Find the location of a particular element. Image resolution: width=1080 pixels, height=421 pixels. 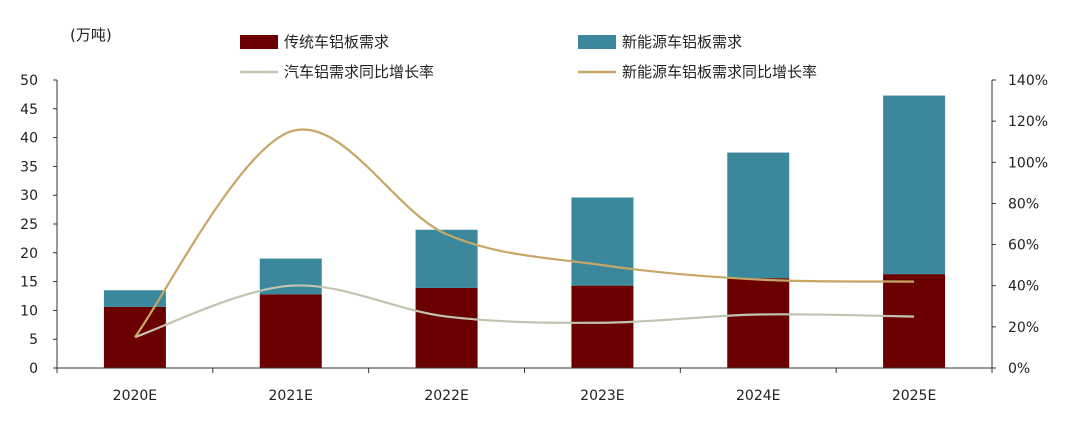

left-tick-label: 25 is located at coordinates (29, 225).